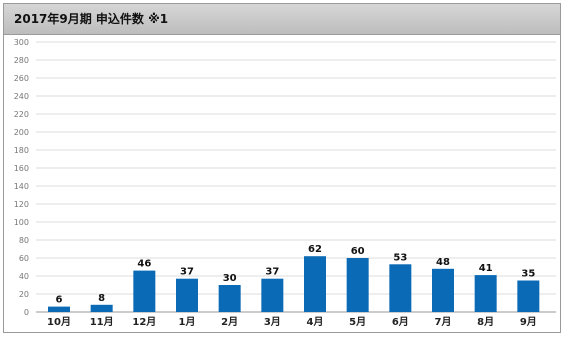  I want to click on y-tick-label: 260, so click(21, 78).